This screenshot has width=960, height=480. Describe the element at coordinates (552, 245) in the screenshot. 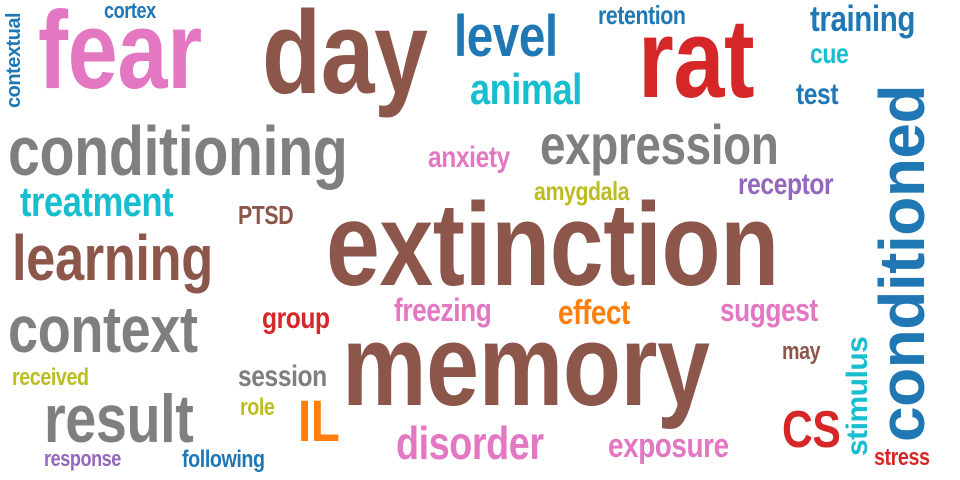

I see `word-extinction: extinction` at that location.